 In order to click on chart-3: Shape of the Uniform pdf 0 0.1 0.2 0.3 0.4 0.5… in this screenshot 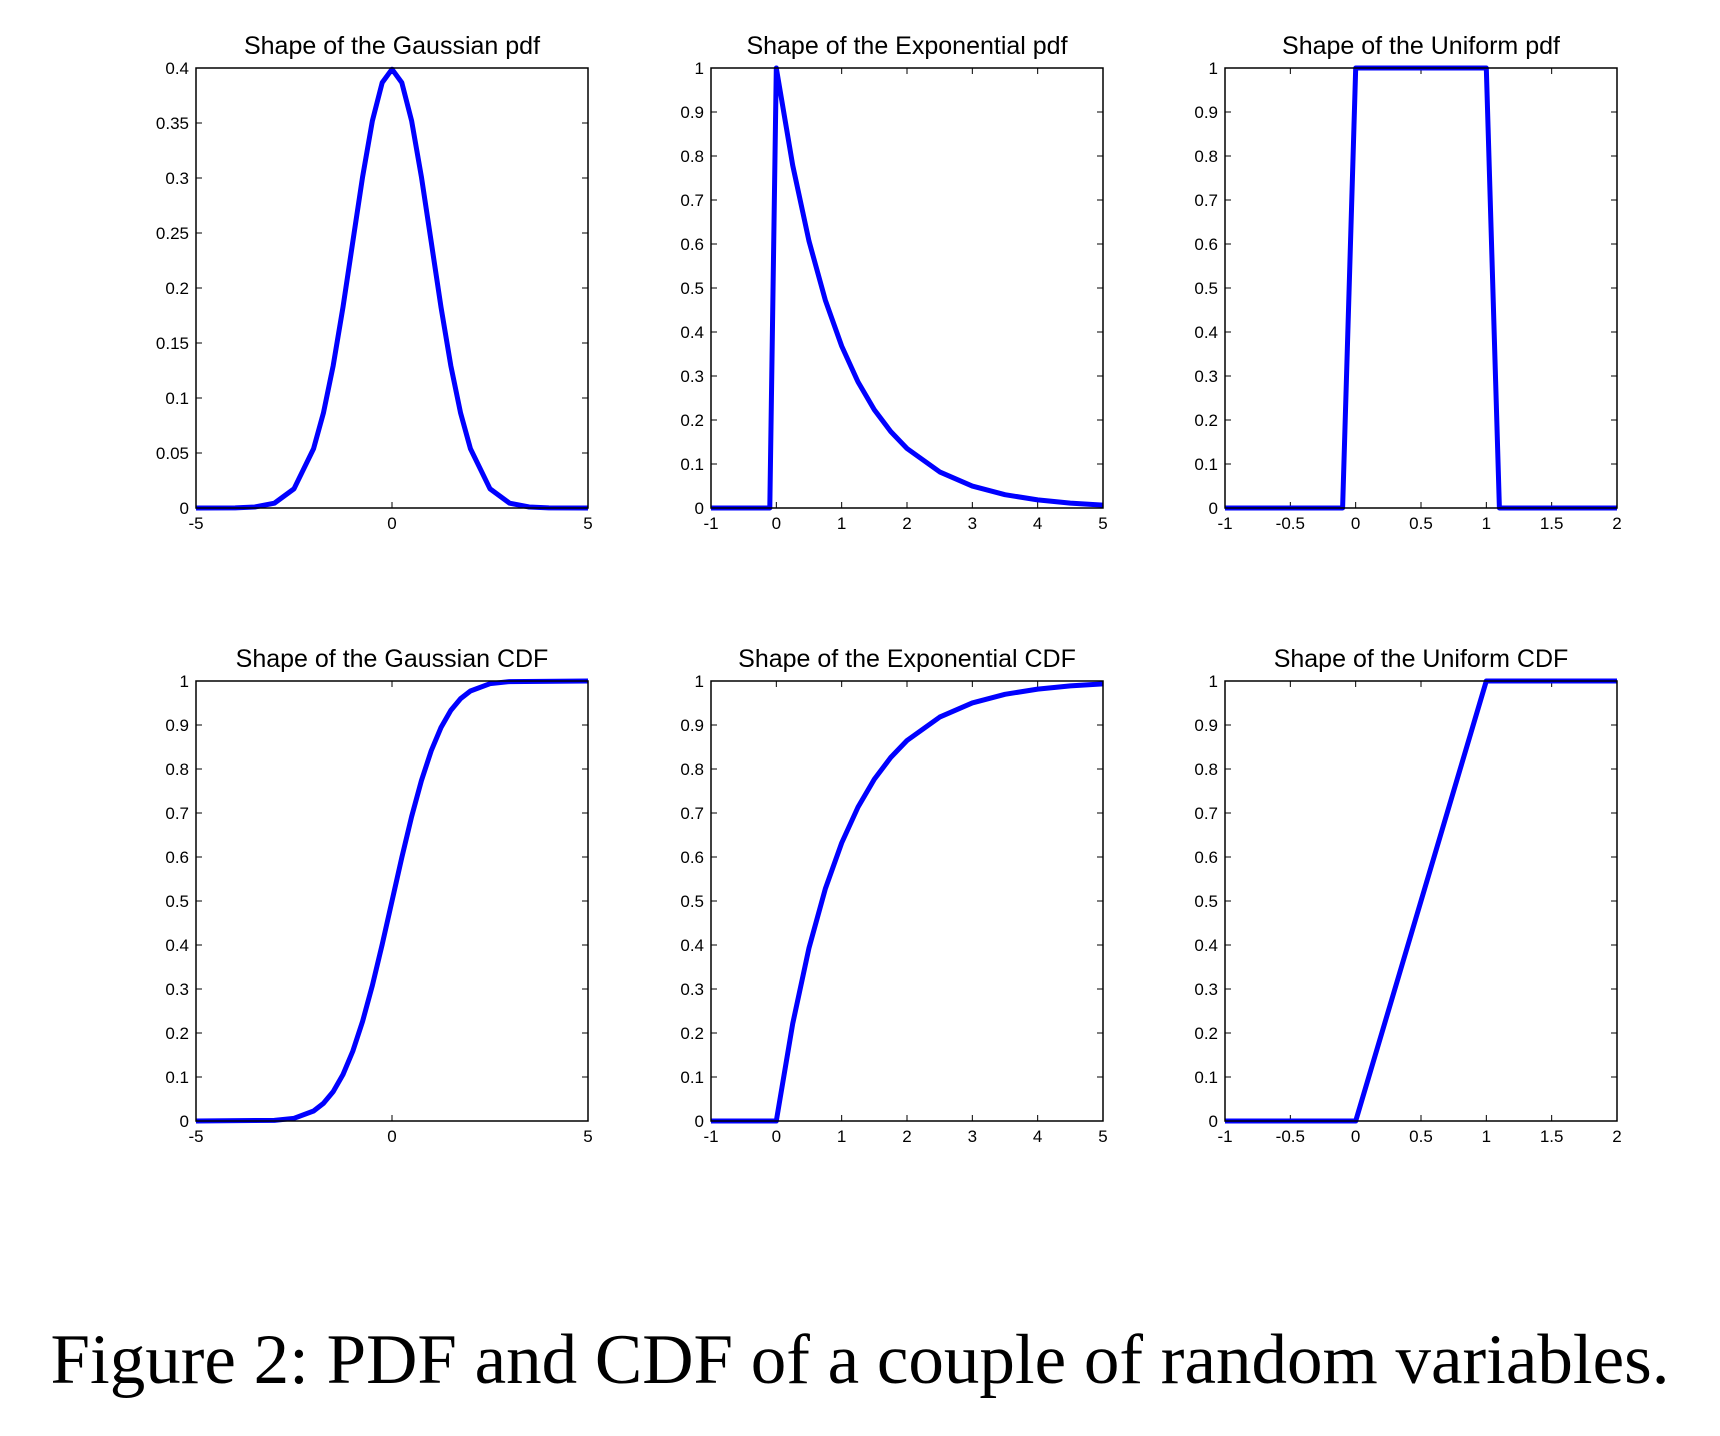, I will do `click(1407, 282)`.